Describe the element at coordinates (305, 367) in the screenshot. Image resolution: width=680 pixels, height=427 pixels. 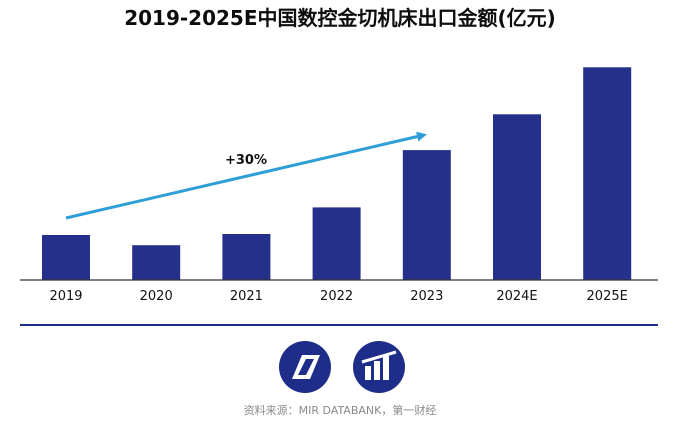
I see `mir-logo-icon` at that location.